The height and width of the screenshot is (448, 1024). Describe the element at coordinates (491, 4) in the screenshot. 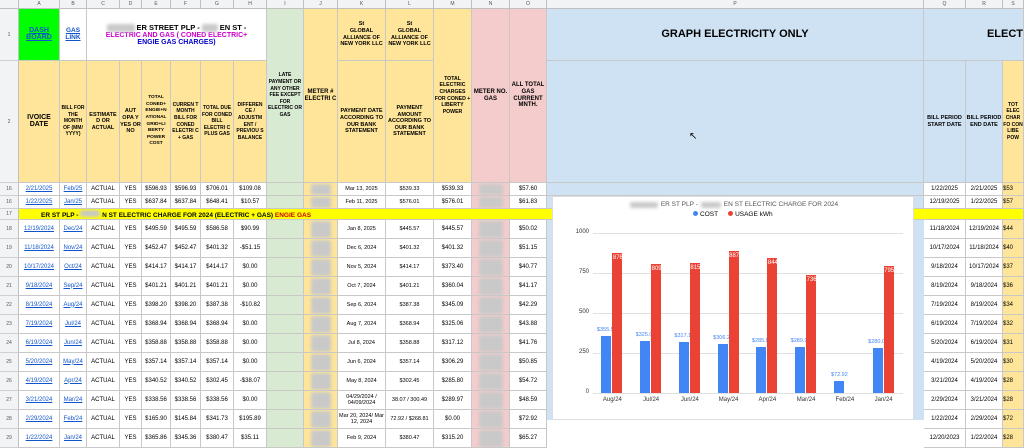

I see `column-header: N` at that location.